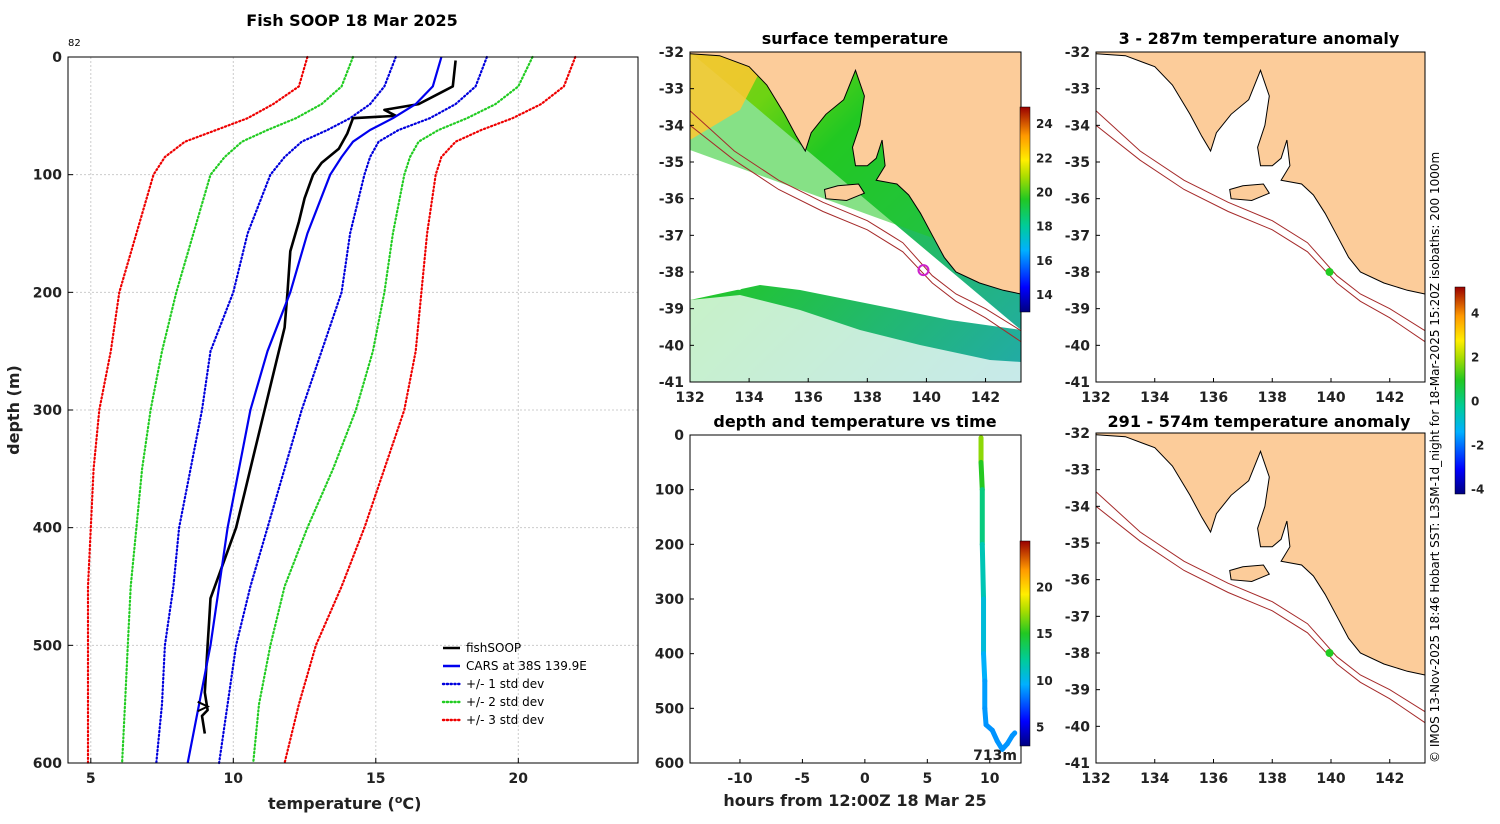  Describe the element at coordinates (674, 600) in the screenshot. I see `time-y-ticks: 0 100 200 300 400 500 600` at that location.